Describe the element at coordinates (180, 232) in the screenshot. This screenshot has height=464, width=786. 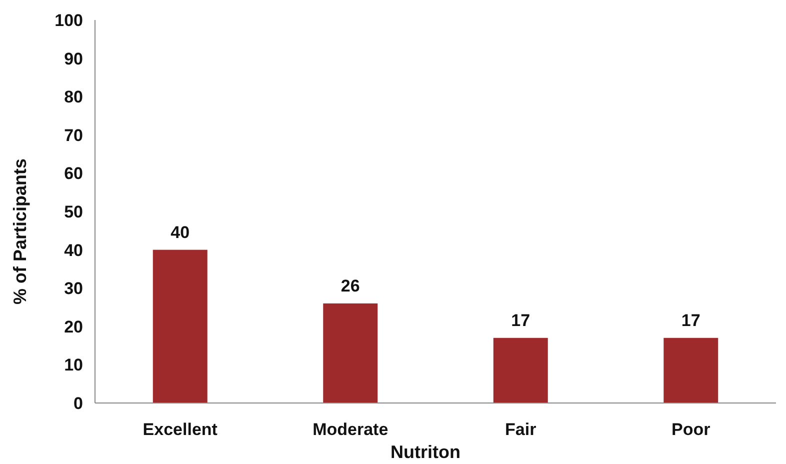
I see `data-label: 40` at that location.